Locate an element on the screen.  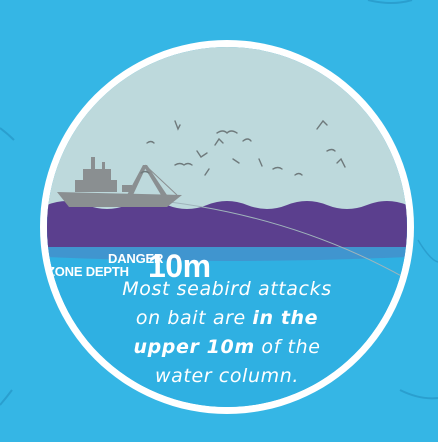
message-line3: upper 10m of the is located at coordinates (227, 347).